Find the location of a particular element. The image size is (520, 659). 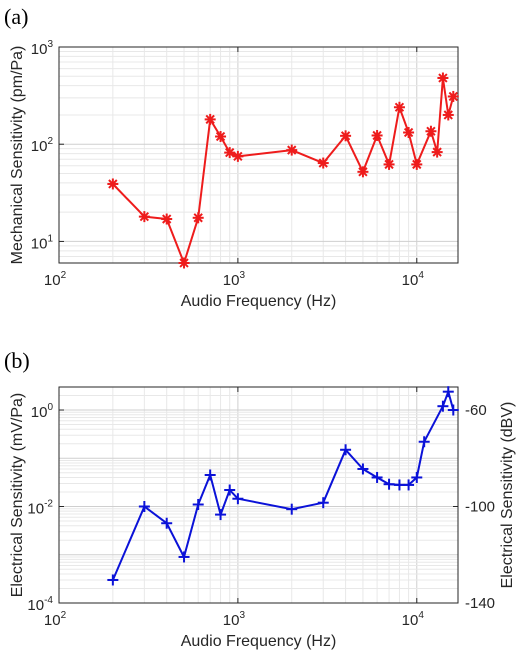

panel-b-x-tick-labels: 10² 10³ 10⁴ is located at coordinates (234, 619).